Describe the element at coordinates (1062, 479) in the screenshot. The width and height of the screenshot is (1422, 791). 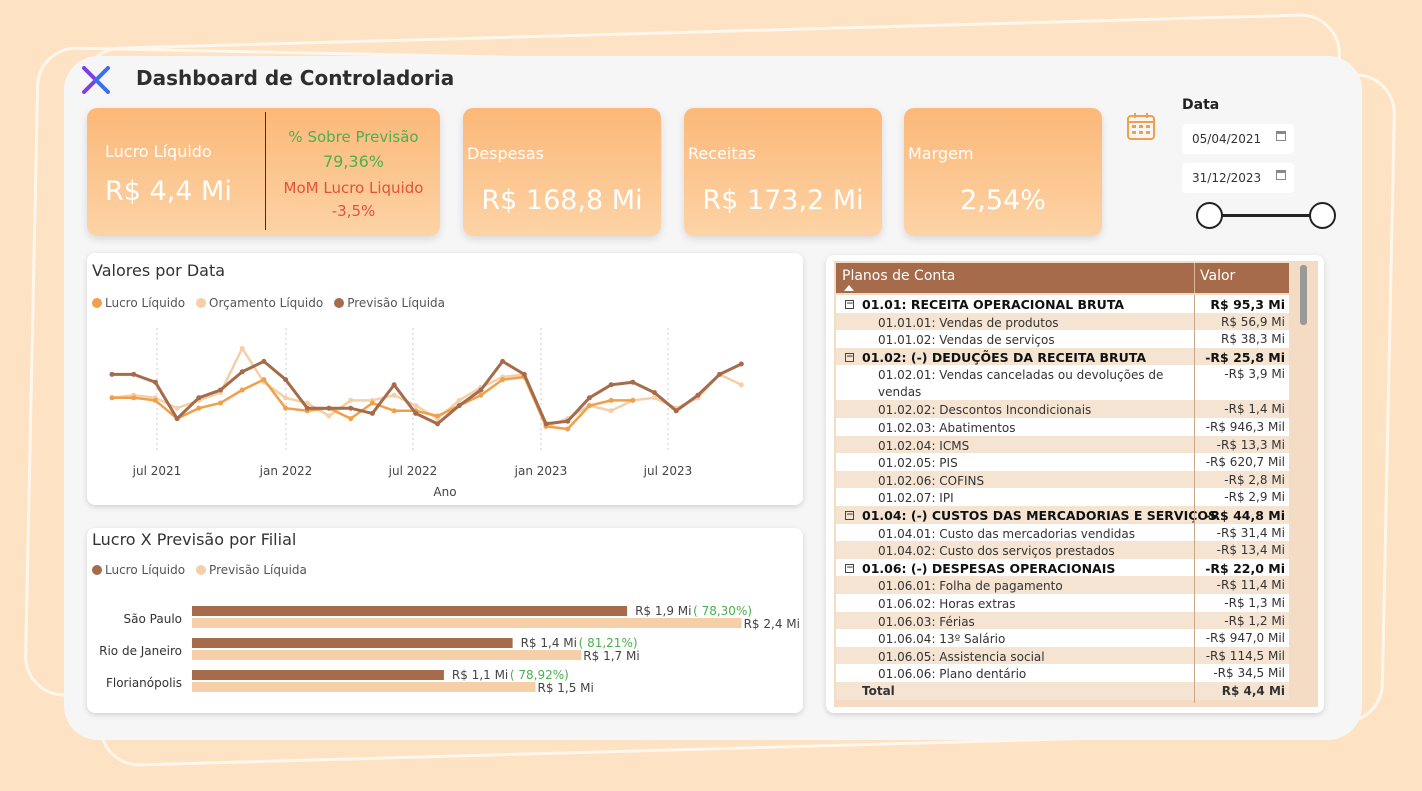
I see `table-row: 01.02.06: COFINS -R$ 2,8 Mi` at that location.